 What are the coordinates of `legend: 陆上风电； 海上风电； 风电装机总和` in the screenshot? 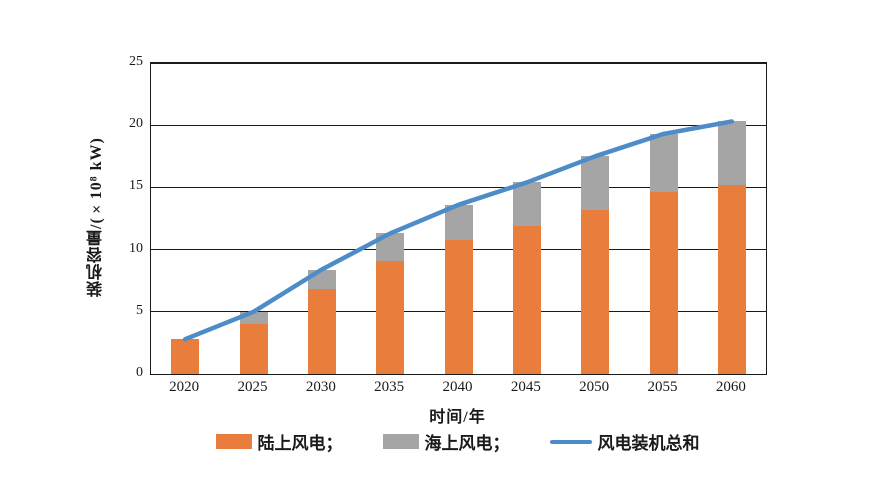 It's located at (457, 441).